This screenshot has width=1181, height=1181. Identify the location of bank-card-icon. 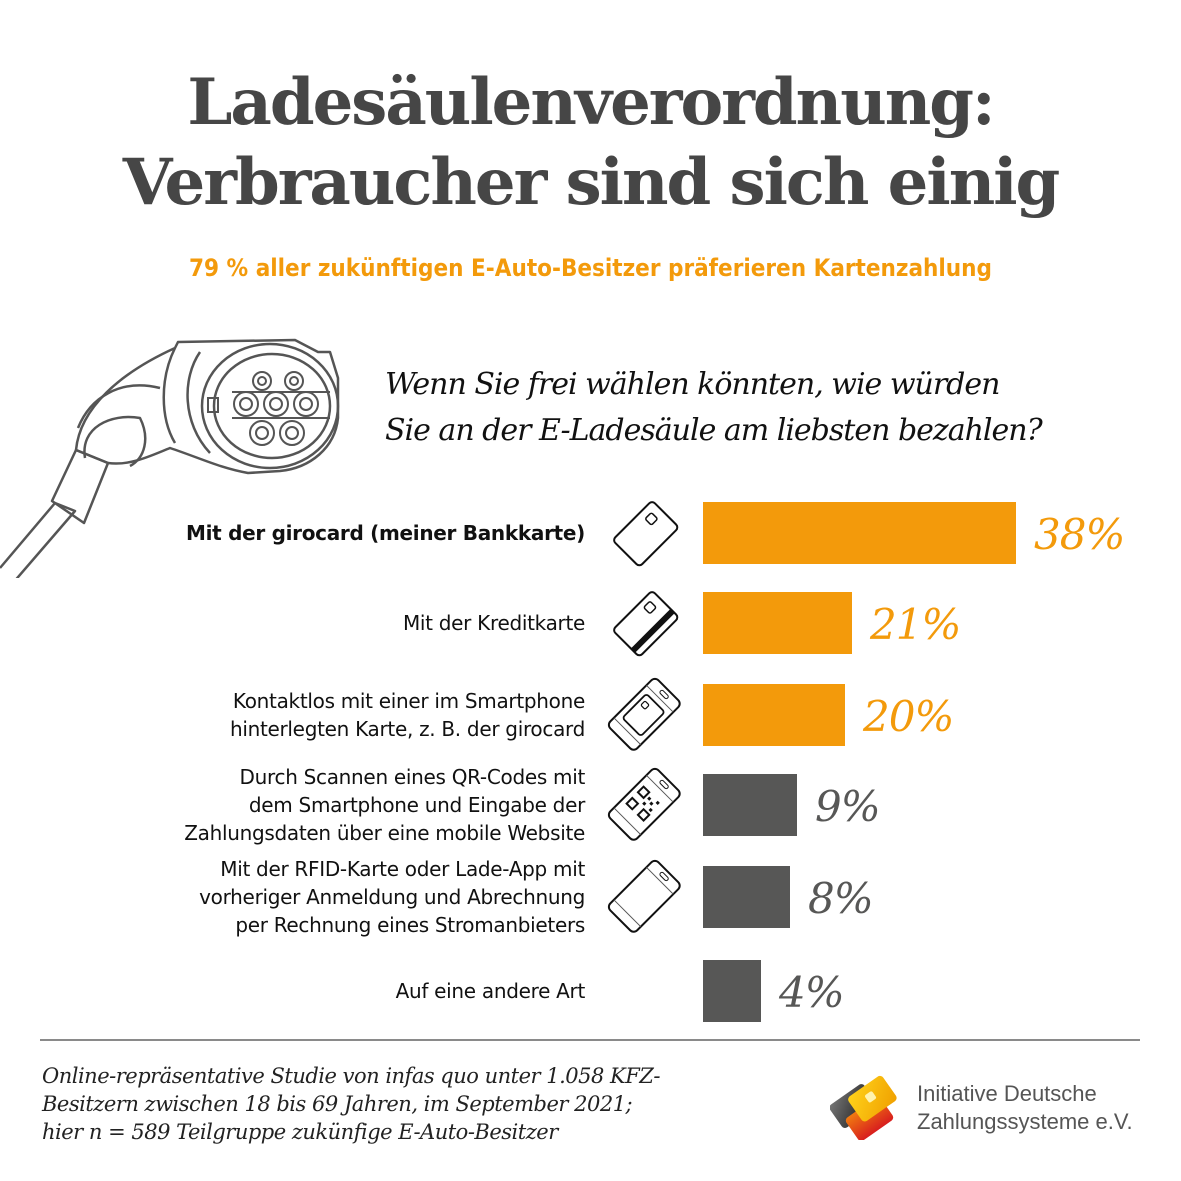
(646, 534).